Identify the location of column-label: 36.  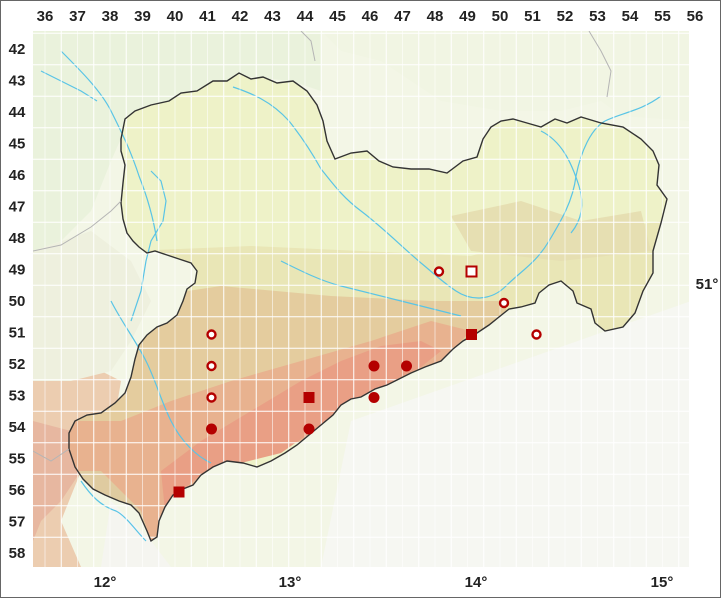
(45, 16).